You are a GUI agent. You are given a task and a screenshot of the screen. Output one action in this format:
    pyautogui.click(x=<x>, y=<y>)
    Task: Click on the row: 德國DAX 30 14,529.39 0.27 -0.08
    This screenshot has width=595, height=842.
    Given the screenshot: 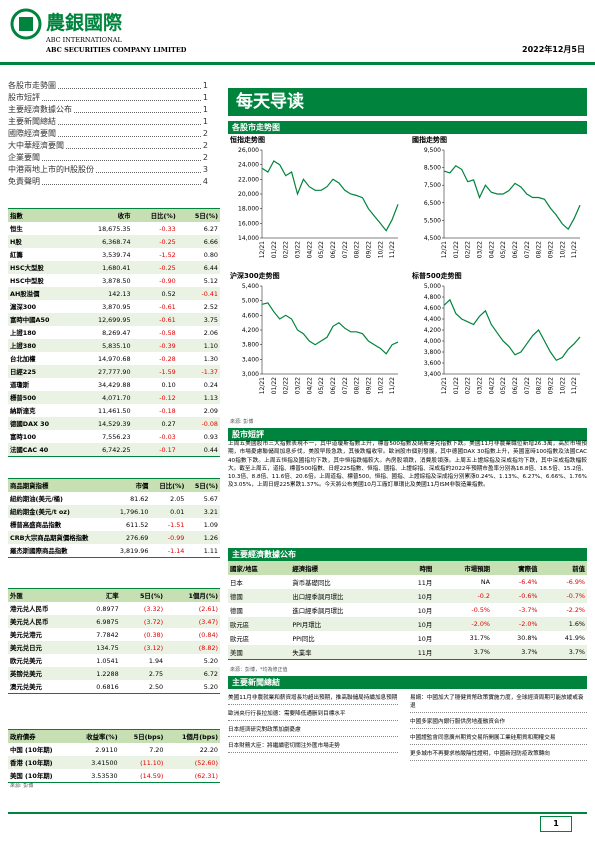 What is the action you would take?
    pyautogui.click(x=114, y=423)
    